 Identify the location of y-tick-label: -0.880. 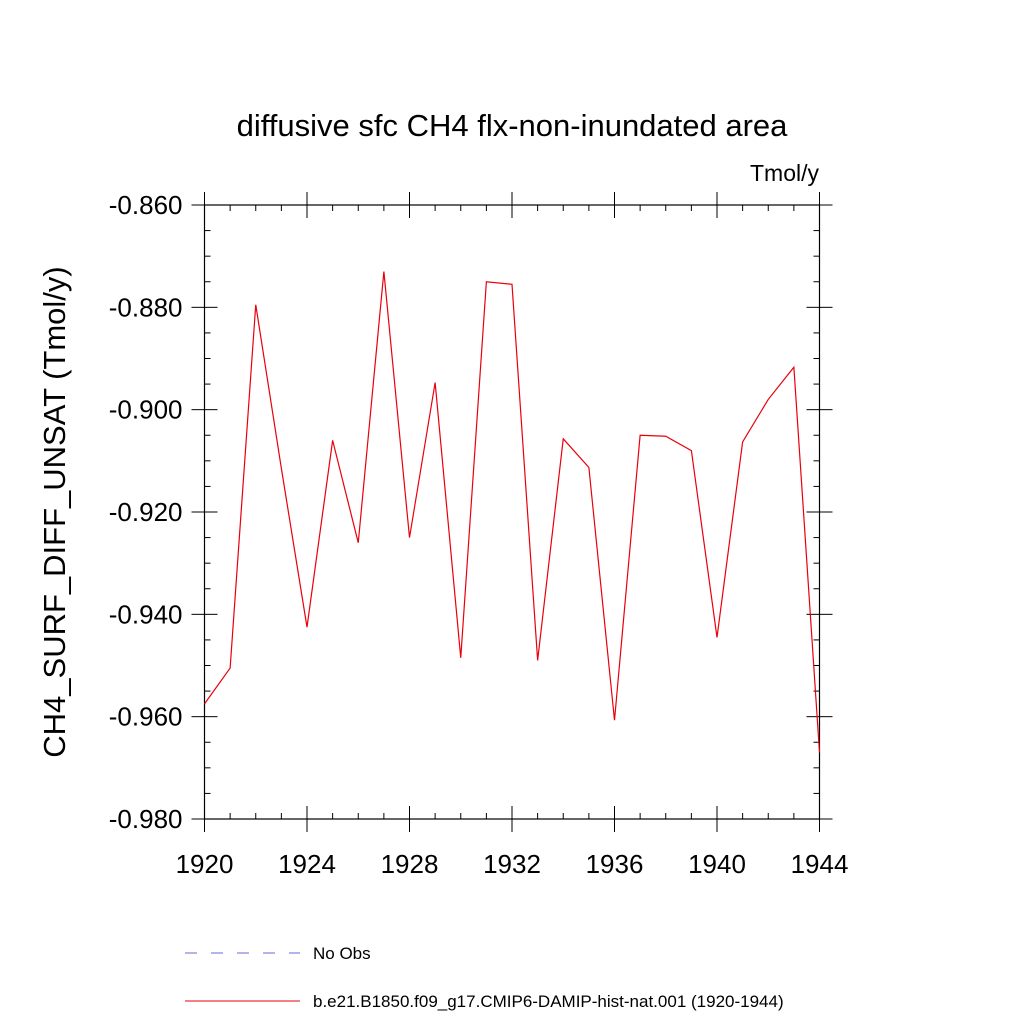
(146, 307).